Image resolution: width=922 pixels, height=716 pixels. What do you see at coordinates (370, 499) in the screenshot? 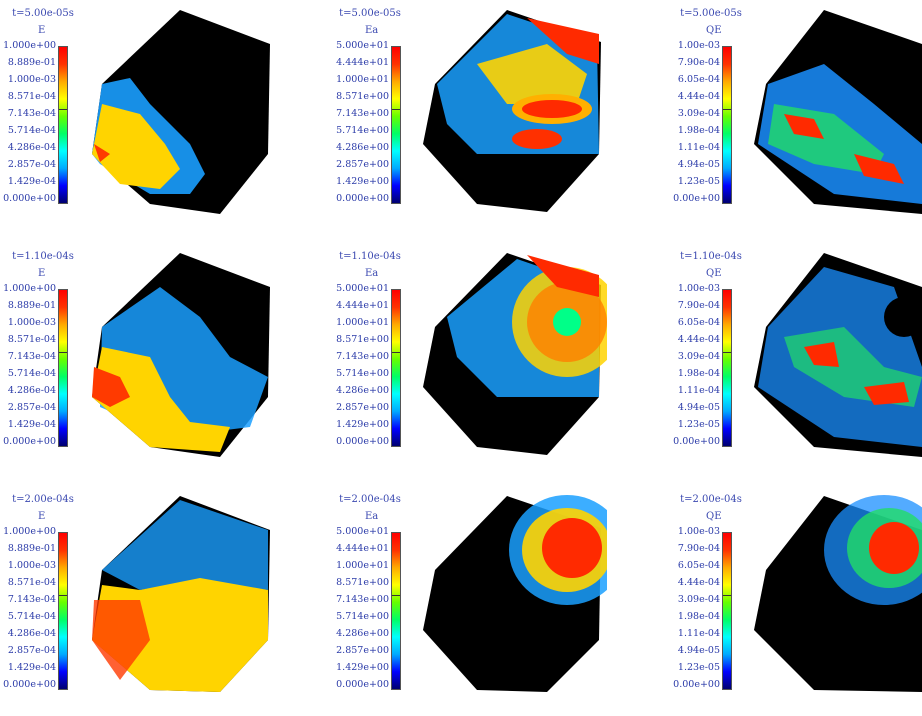
I see `time-label: t=2.00e-04s` at bounding box center [370, 499].